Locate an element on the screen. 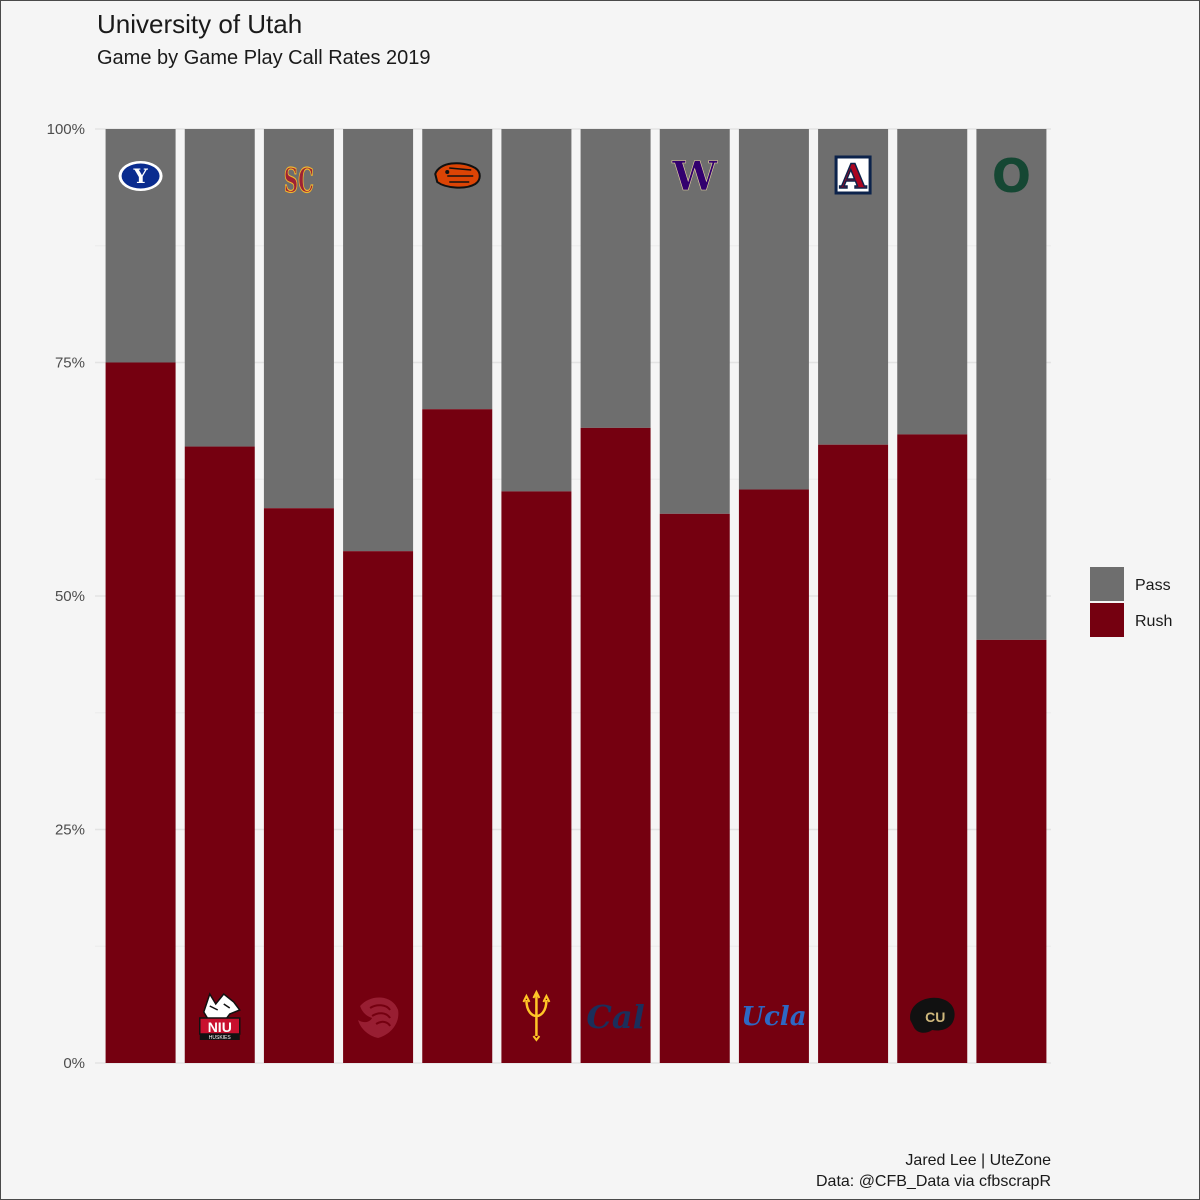 The width and height of the screenshot is (1200, 1200). oregon-state-beaver-logo-icon is located at coordinates (457, 175).